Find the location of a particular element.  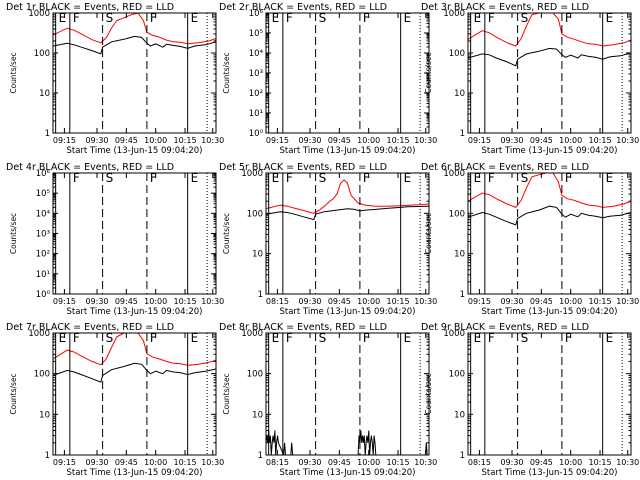

panel-title: Det 6r BLACK = Events, RED = LLD is located at coordinates (505, 167).